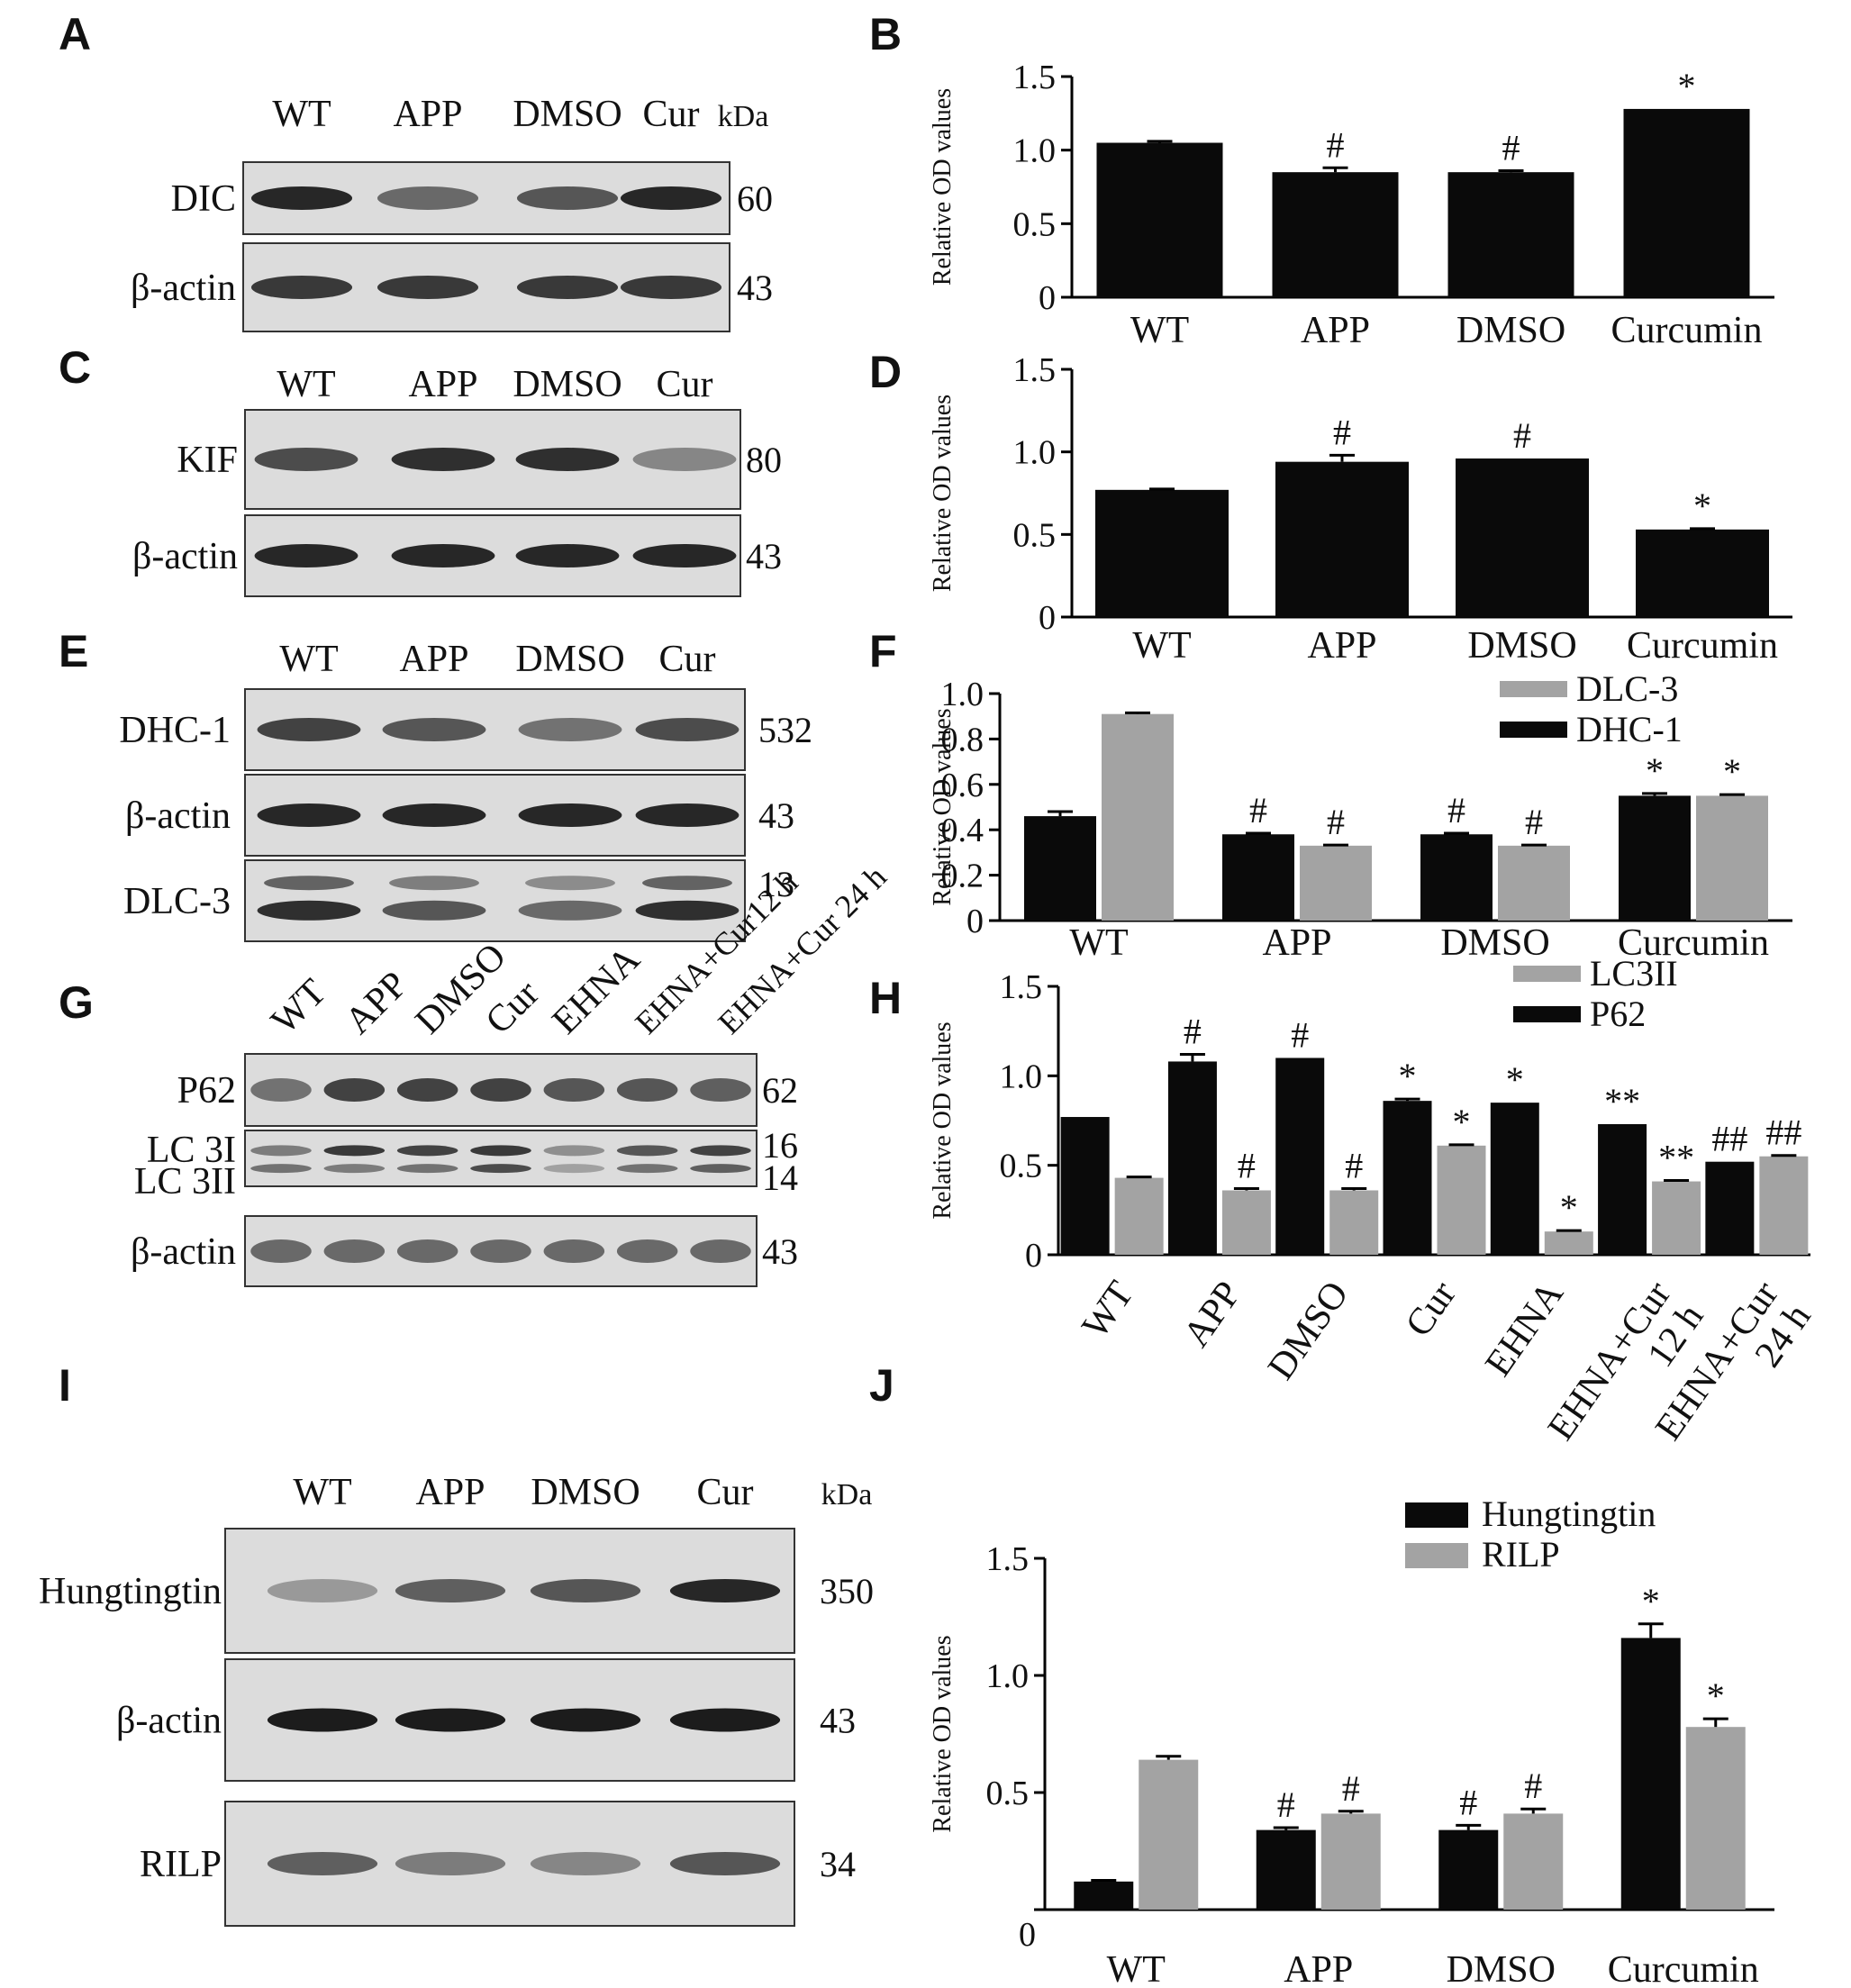 This screenshot has width=1851, height=1988. I want to click on bar-p62-cur, so click(1407, 1178).